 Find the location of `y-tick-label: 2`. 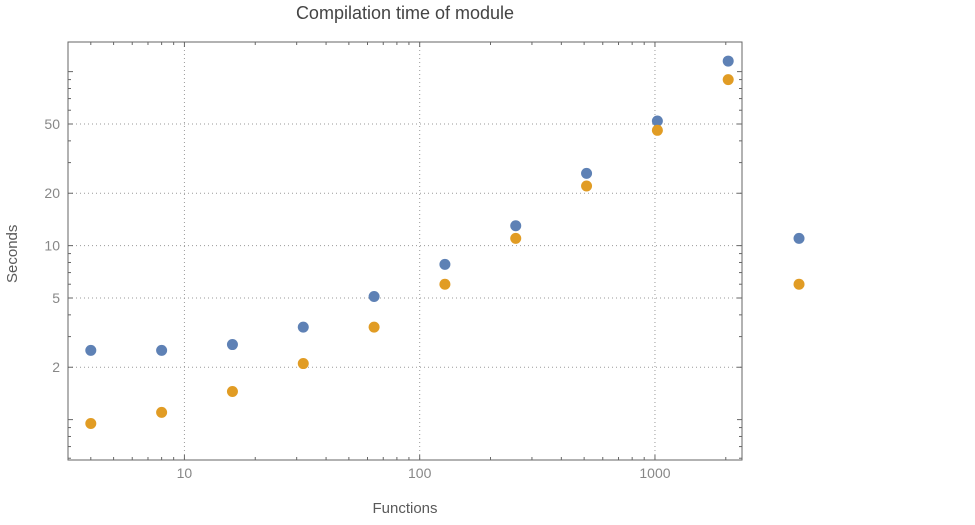

y-tick-label: 2 is located at coordinates (56, 367).